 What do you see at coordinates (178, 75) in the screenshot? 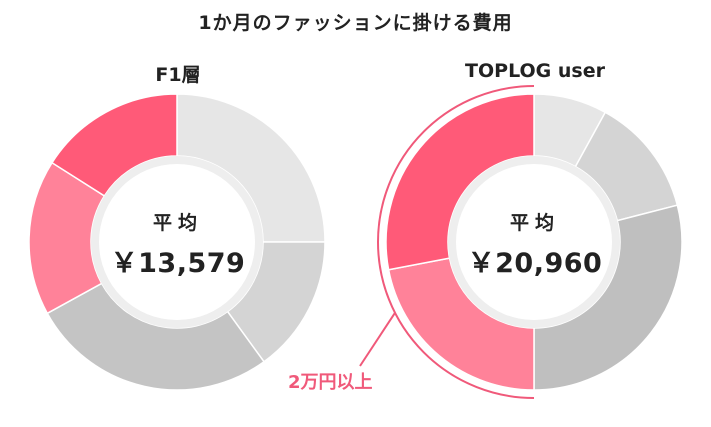
I see `left-chart-title: F1層` at bounding box center [178, 75].